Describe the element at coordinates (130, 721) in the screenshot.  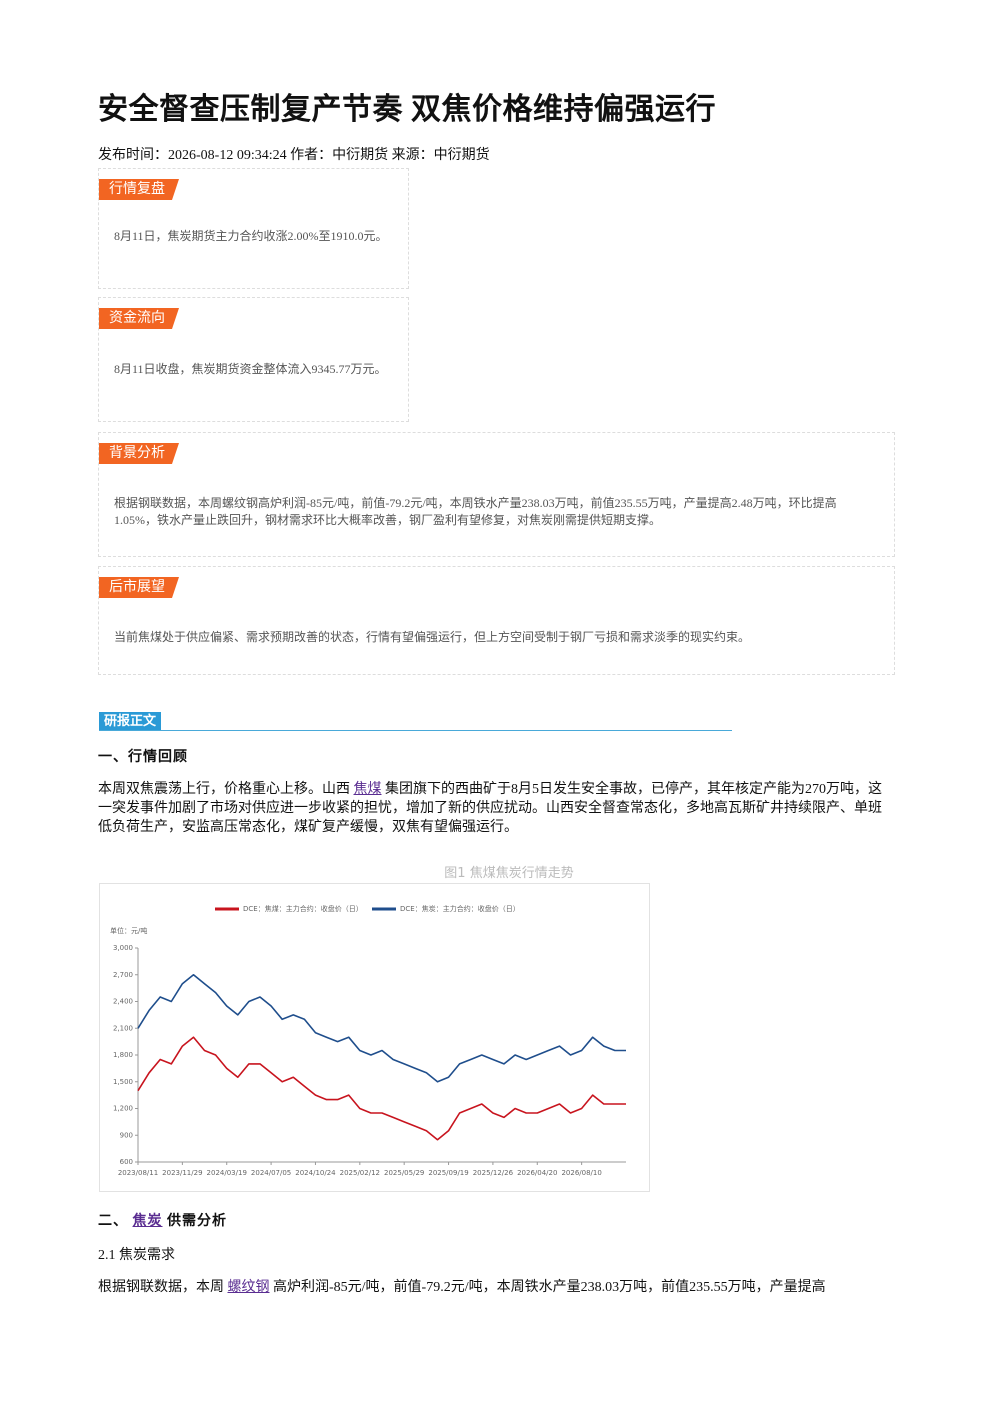
I see `banner-label: 研报正文` at that location.